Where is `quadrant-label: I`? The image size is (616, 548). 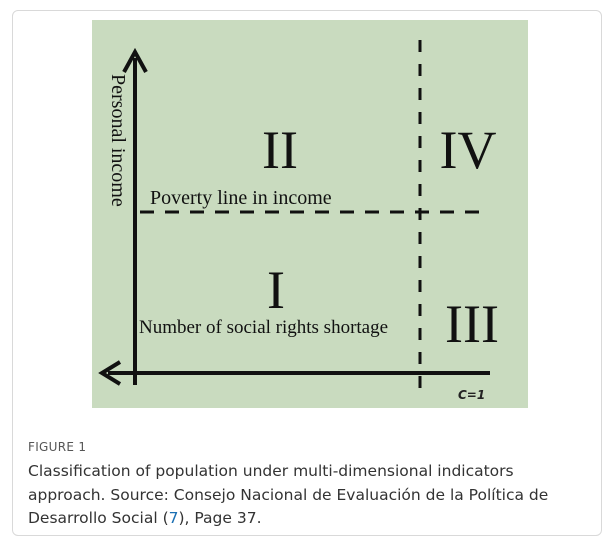
quadrant-label: I is located at coordinates (276, 290).